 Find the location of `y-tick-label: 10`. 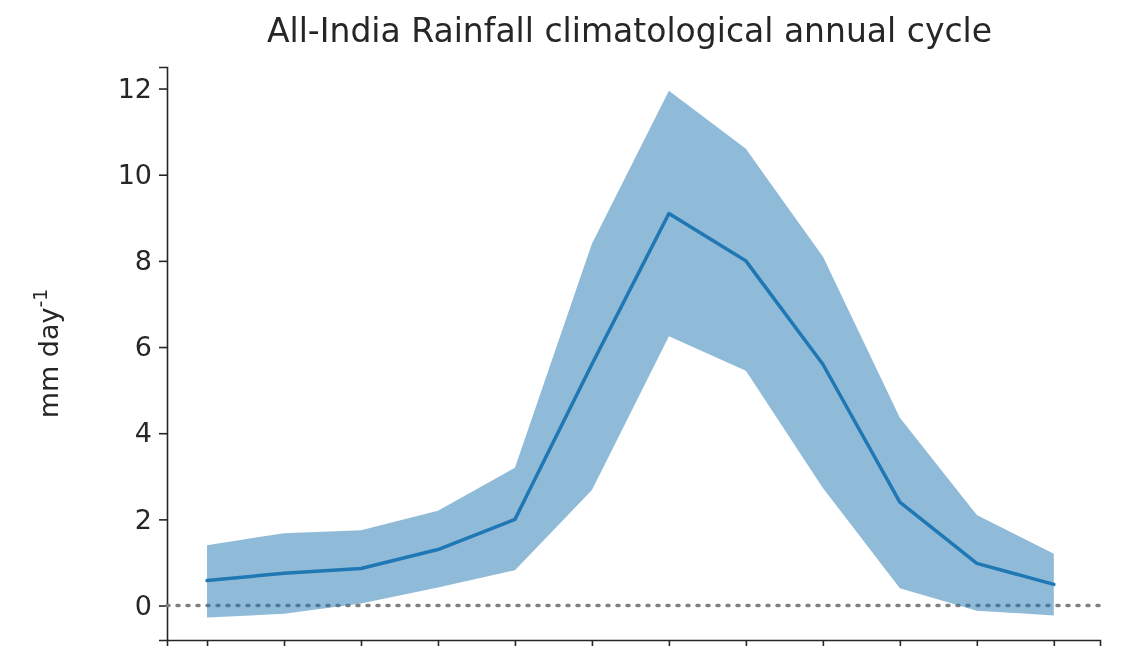

y-tick-label: 10 is located at coordinates (134, 174).